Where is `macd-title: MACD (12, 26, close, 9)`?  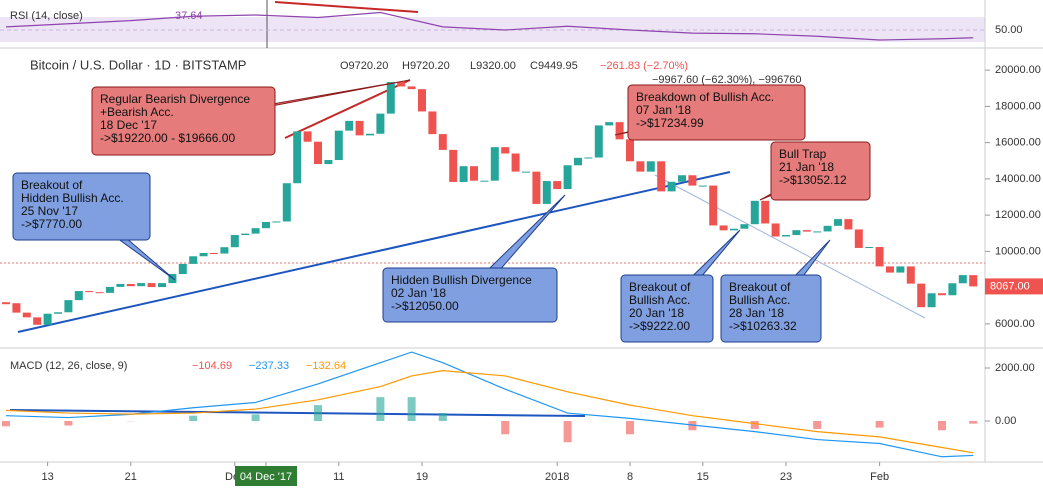
macd-title: MACD (12, 26, close, 9) is located at coordinates (68, 366).